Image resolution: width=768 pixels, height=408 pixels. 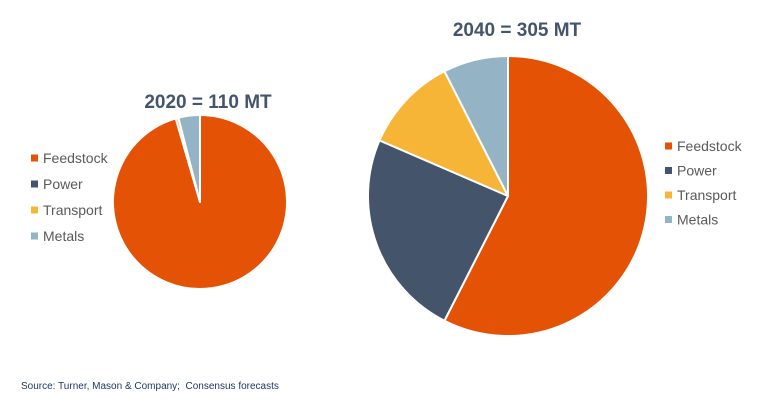 What do you see at coordinates (208, 102) in the screenshot?
I see `chart-title: 2020 = 110 MT` at bounding box center [208, 102].